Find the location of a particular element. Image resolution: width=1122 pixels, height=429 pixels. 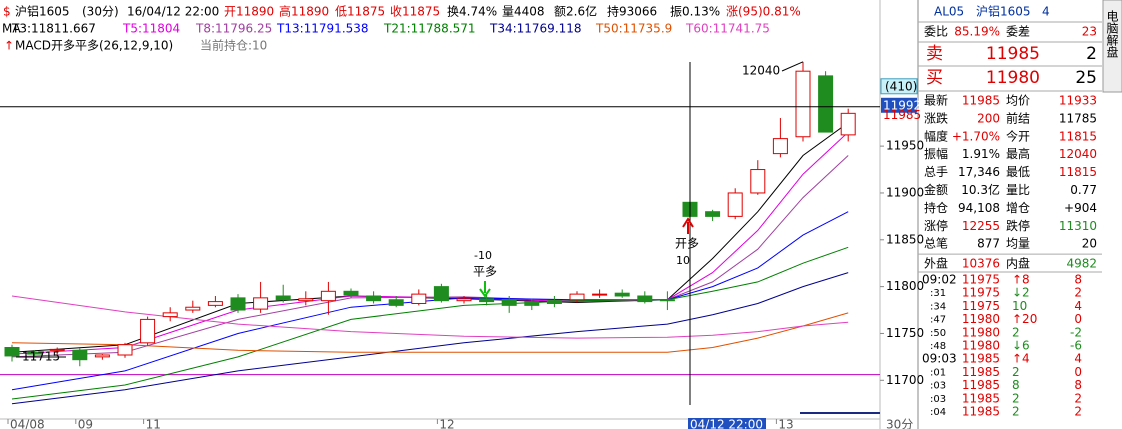

trade-change: 8 is located at coordinates (1078, 280).